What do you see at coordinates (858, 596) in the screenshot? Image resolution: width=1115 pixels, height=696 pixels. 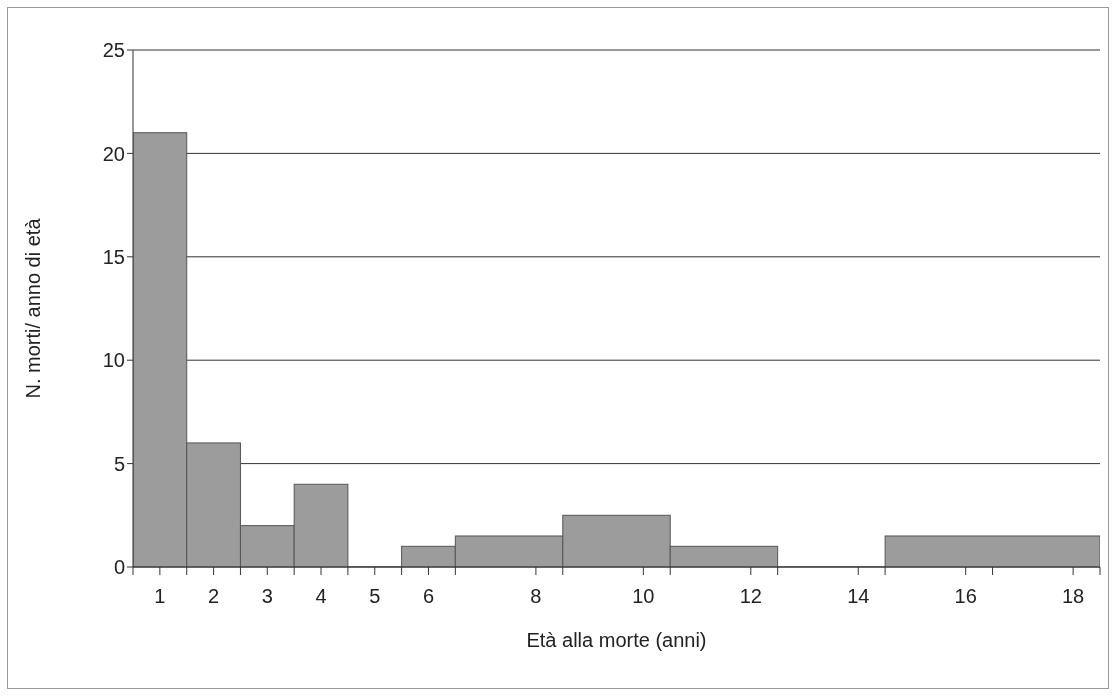 I see `x-tick-label: 14` at bounding box center [858, 596].